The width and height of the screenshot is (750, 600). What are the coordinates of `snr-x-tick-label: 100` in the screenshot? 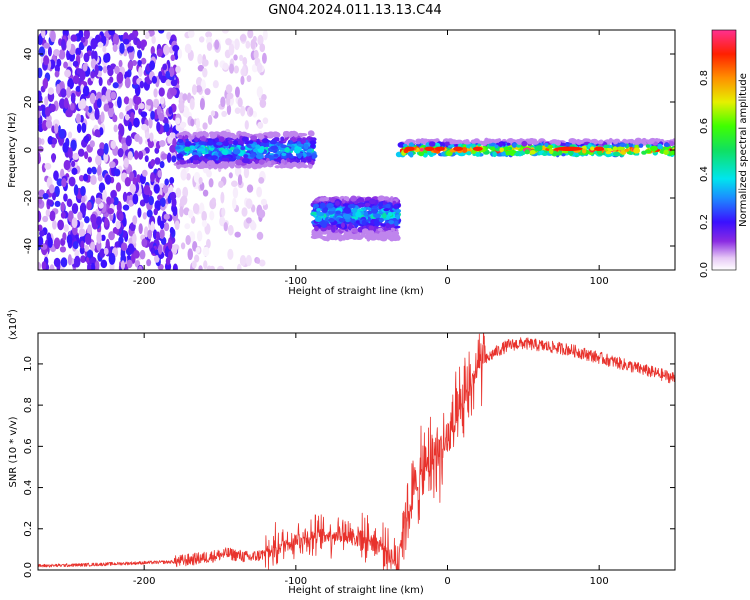 It's located at (599, 581).